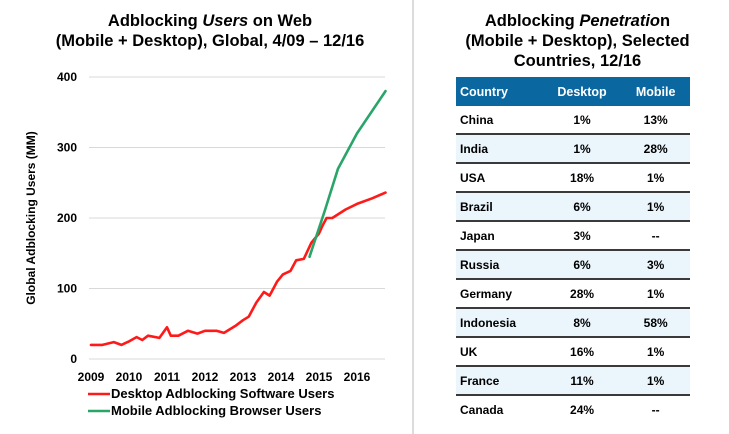 Image resolution: width=729 pixels, height=434 pixels. Describe the element at coordinates (224, 377) in the screenshot. I see `x-tick-labels: 2009 2010 2011 2012 2013 2014 2015 2016` at that location.